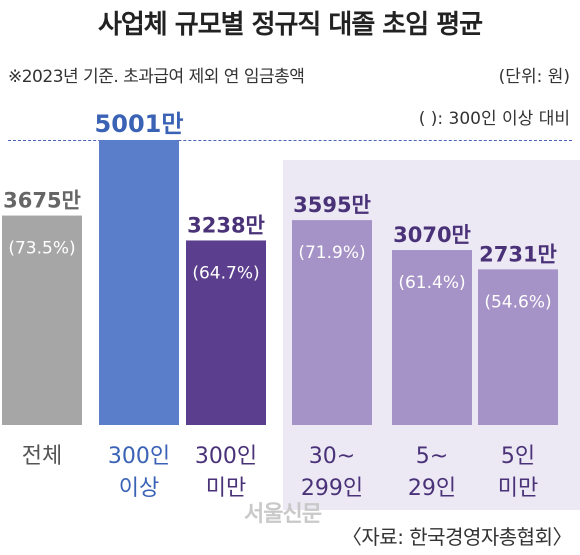 Image resolution: width=580 pixels, height=555 pixels. What do you see at coordinates (518, 488) in the screenshot?
I see `category-label-5-1: 미만` at bounding box center [518, 488].